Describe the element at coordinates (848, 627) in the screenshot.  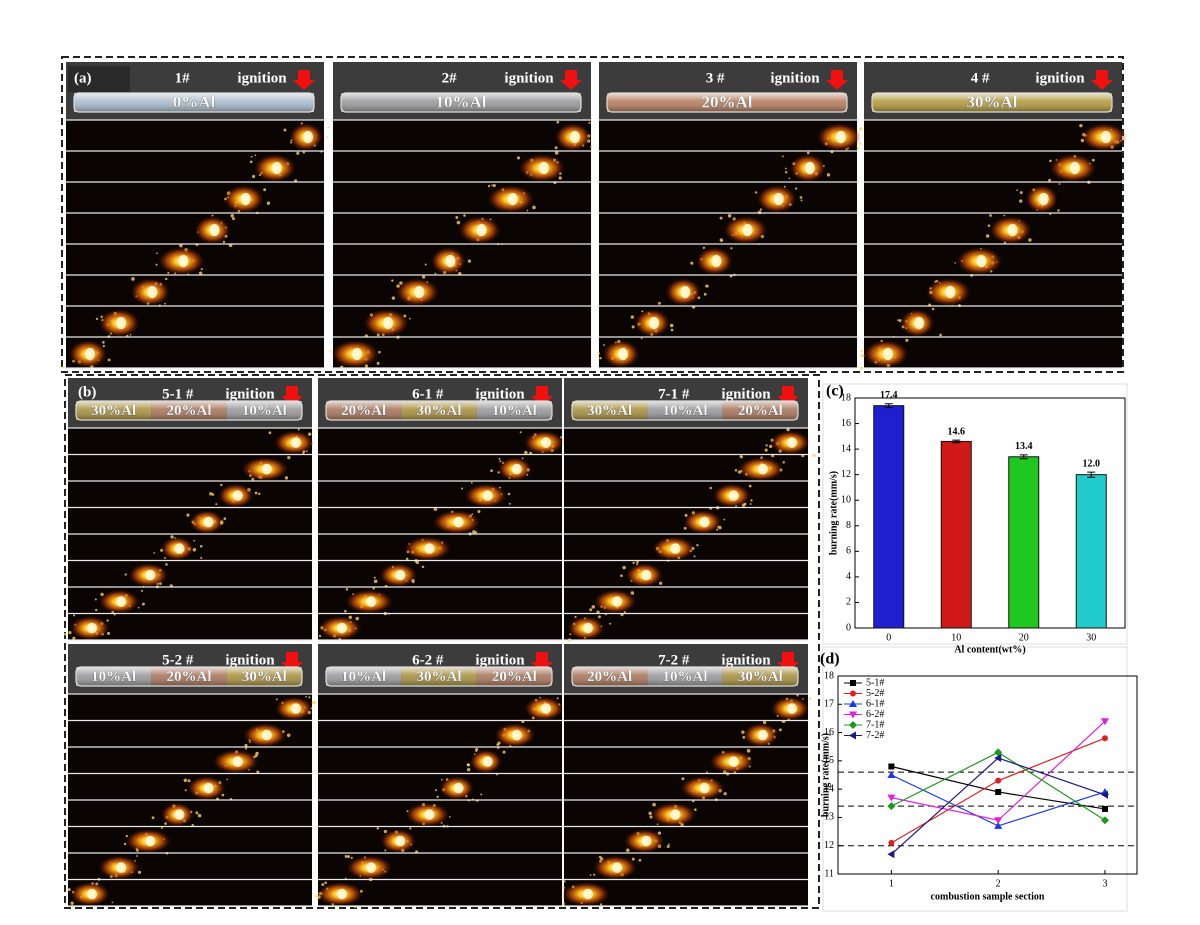
I see `y-tick-label: 0` at that location.